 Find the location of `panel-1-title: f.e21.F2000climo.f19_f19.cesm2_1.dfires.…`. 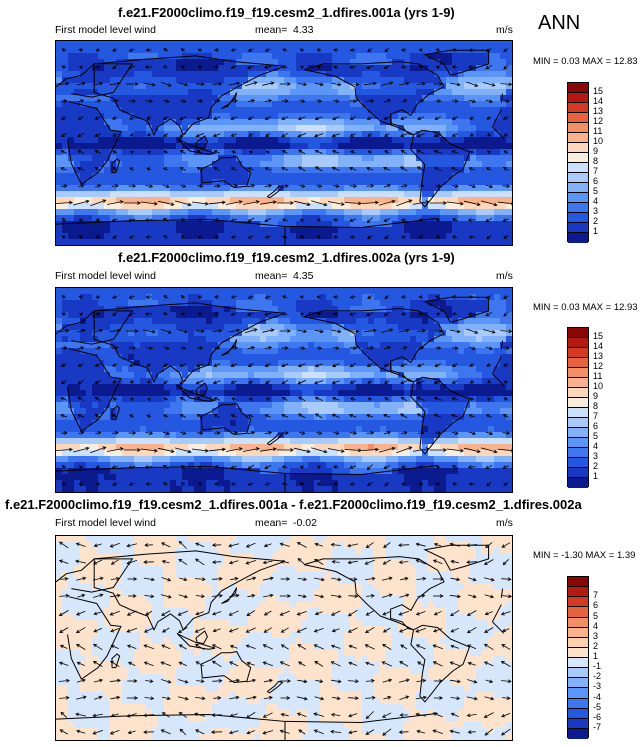

panel-1-title: f.e21.F2000climo.f19_f19.cesm2_1.dfires.… is located at coordinates (286, 12).